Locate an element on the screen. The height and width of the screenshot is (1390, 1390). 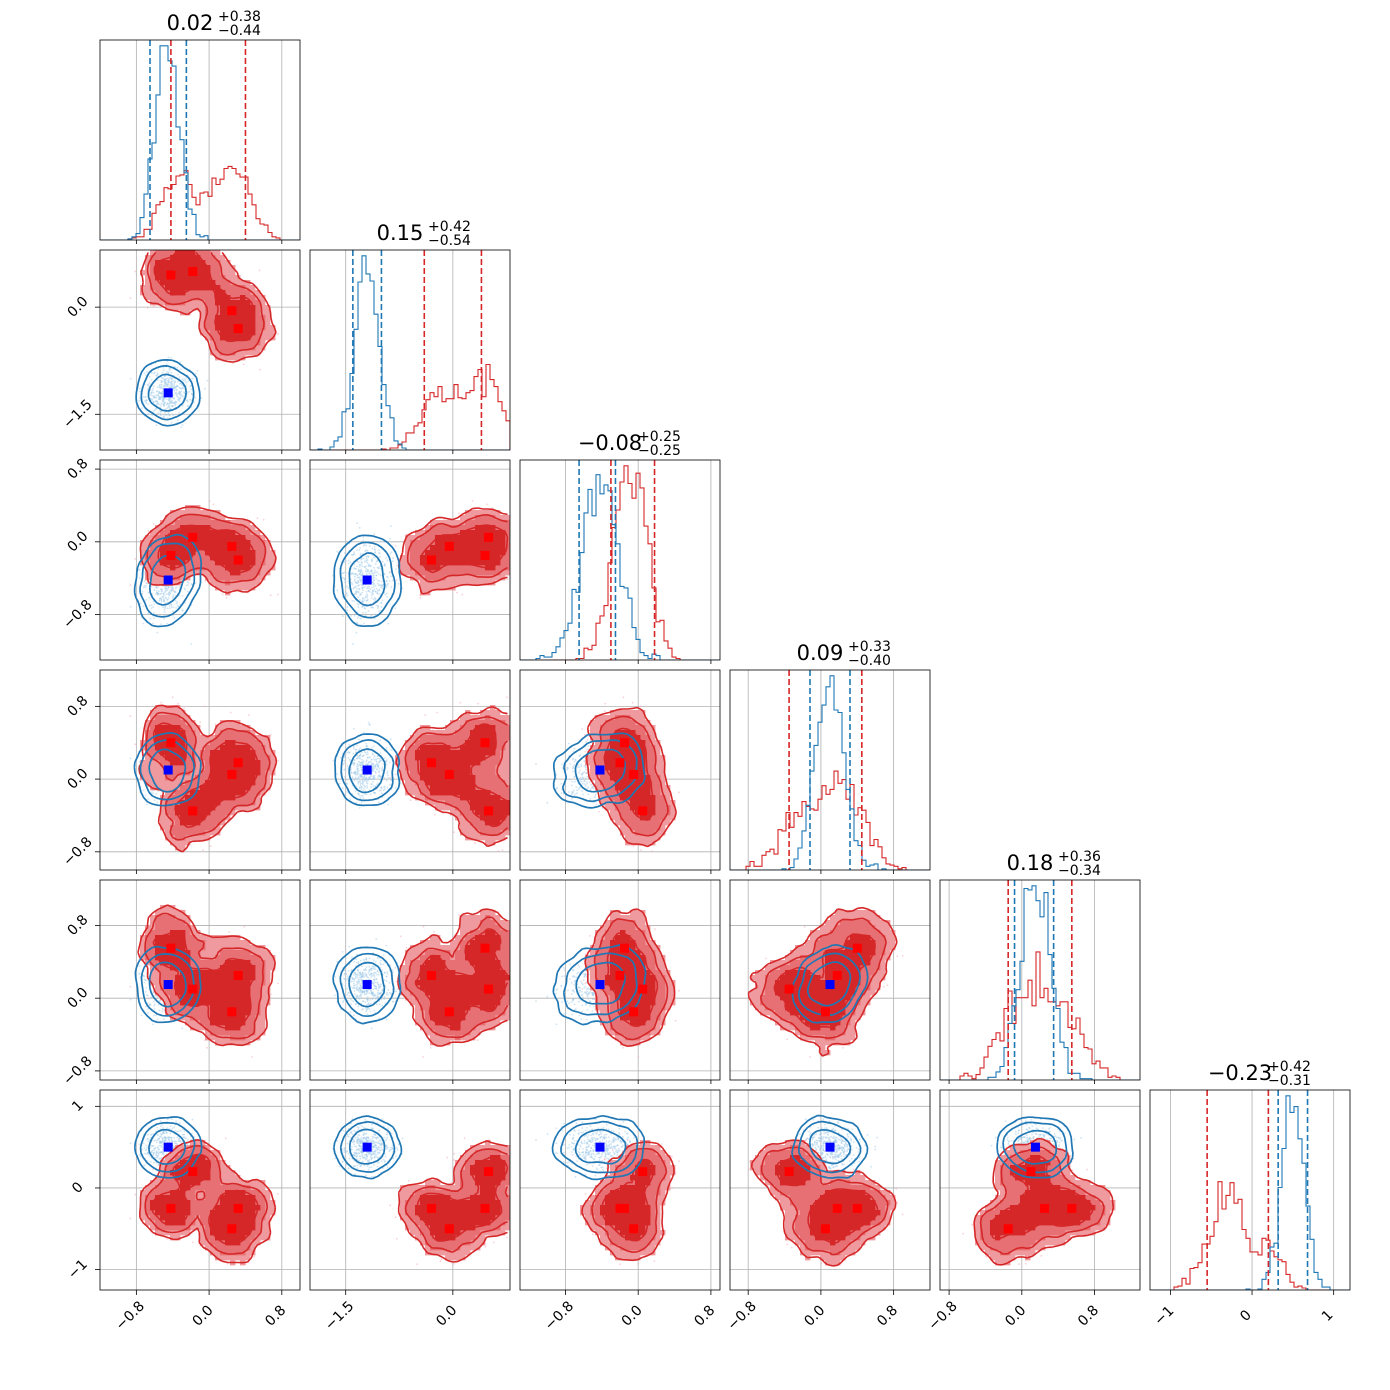
panel-frame is located at coordinates (620, 560).